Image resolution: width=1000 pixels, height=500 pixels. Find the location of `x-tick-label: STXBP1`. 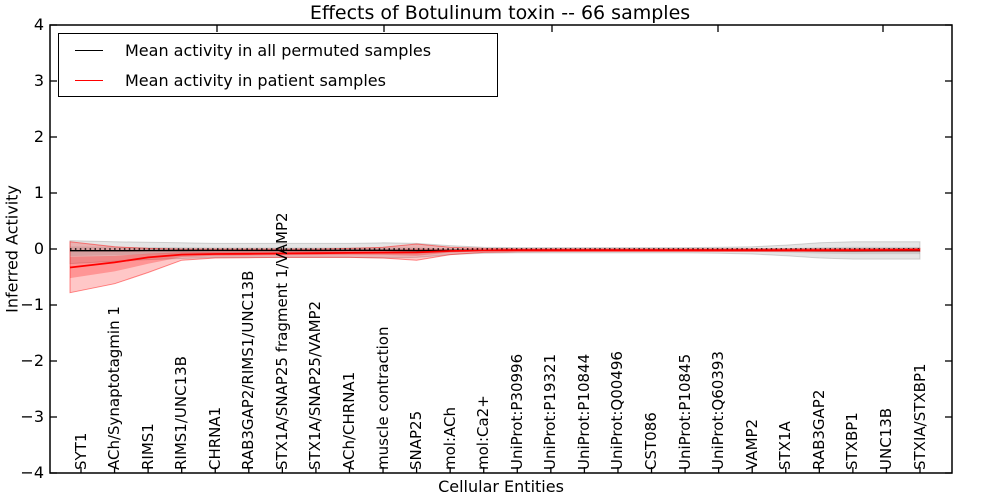

x-tick-label: STXBP1 is located at coordinates (852, 441).